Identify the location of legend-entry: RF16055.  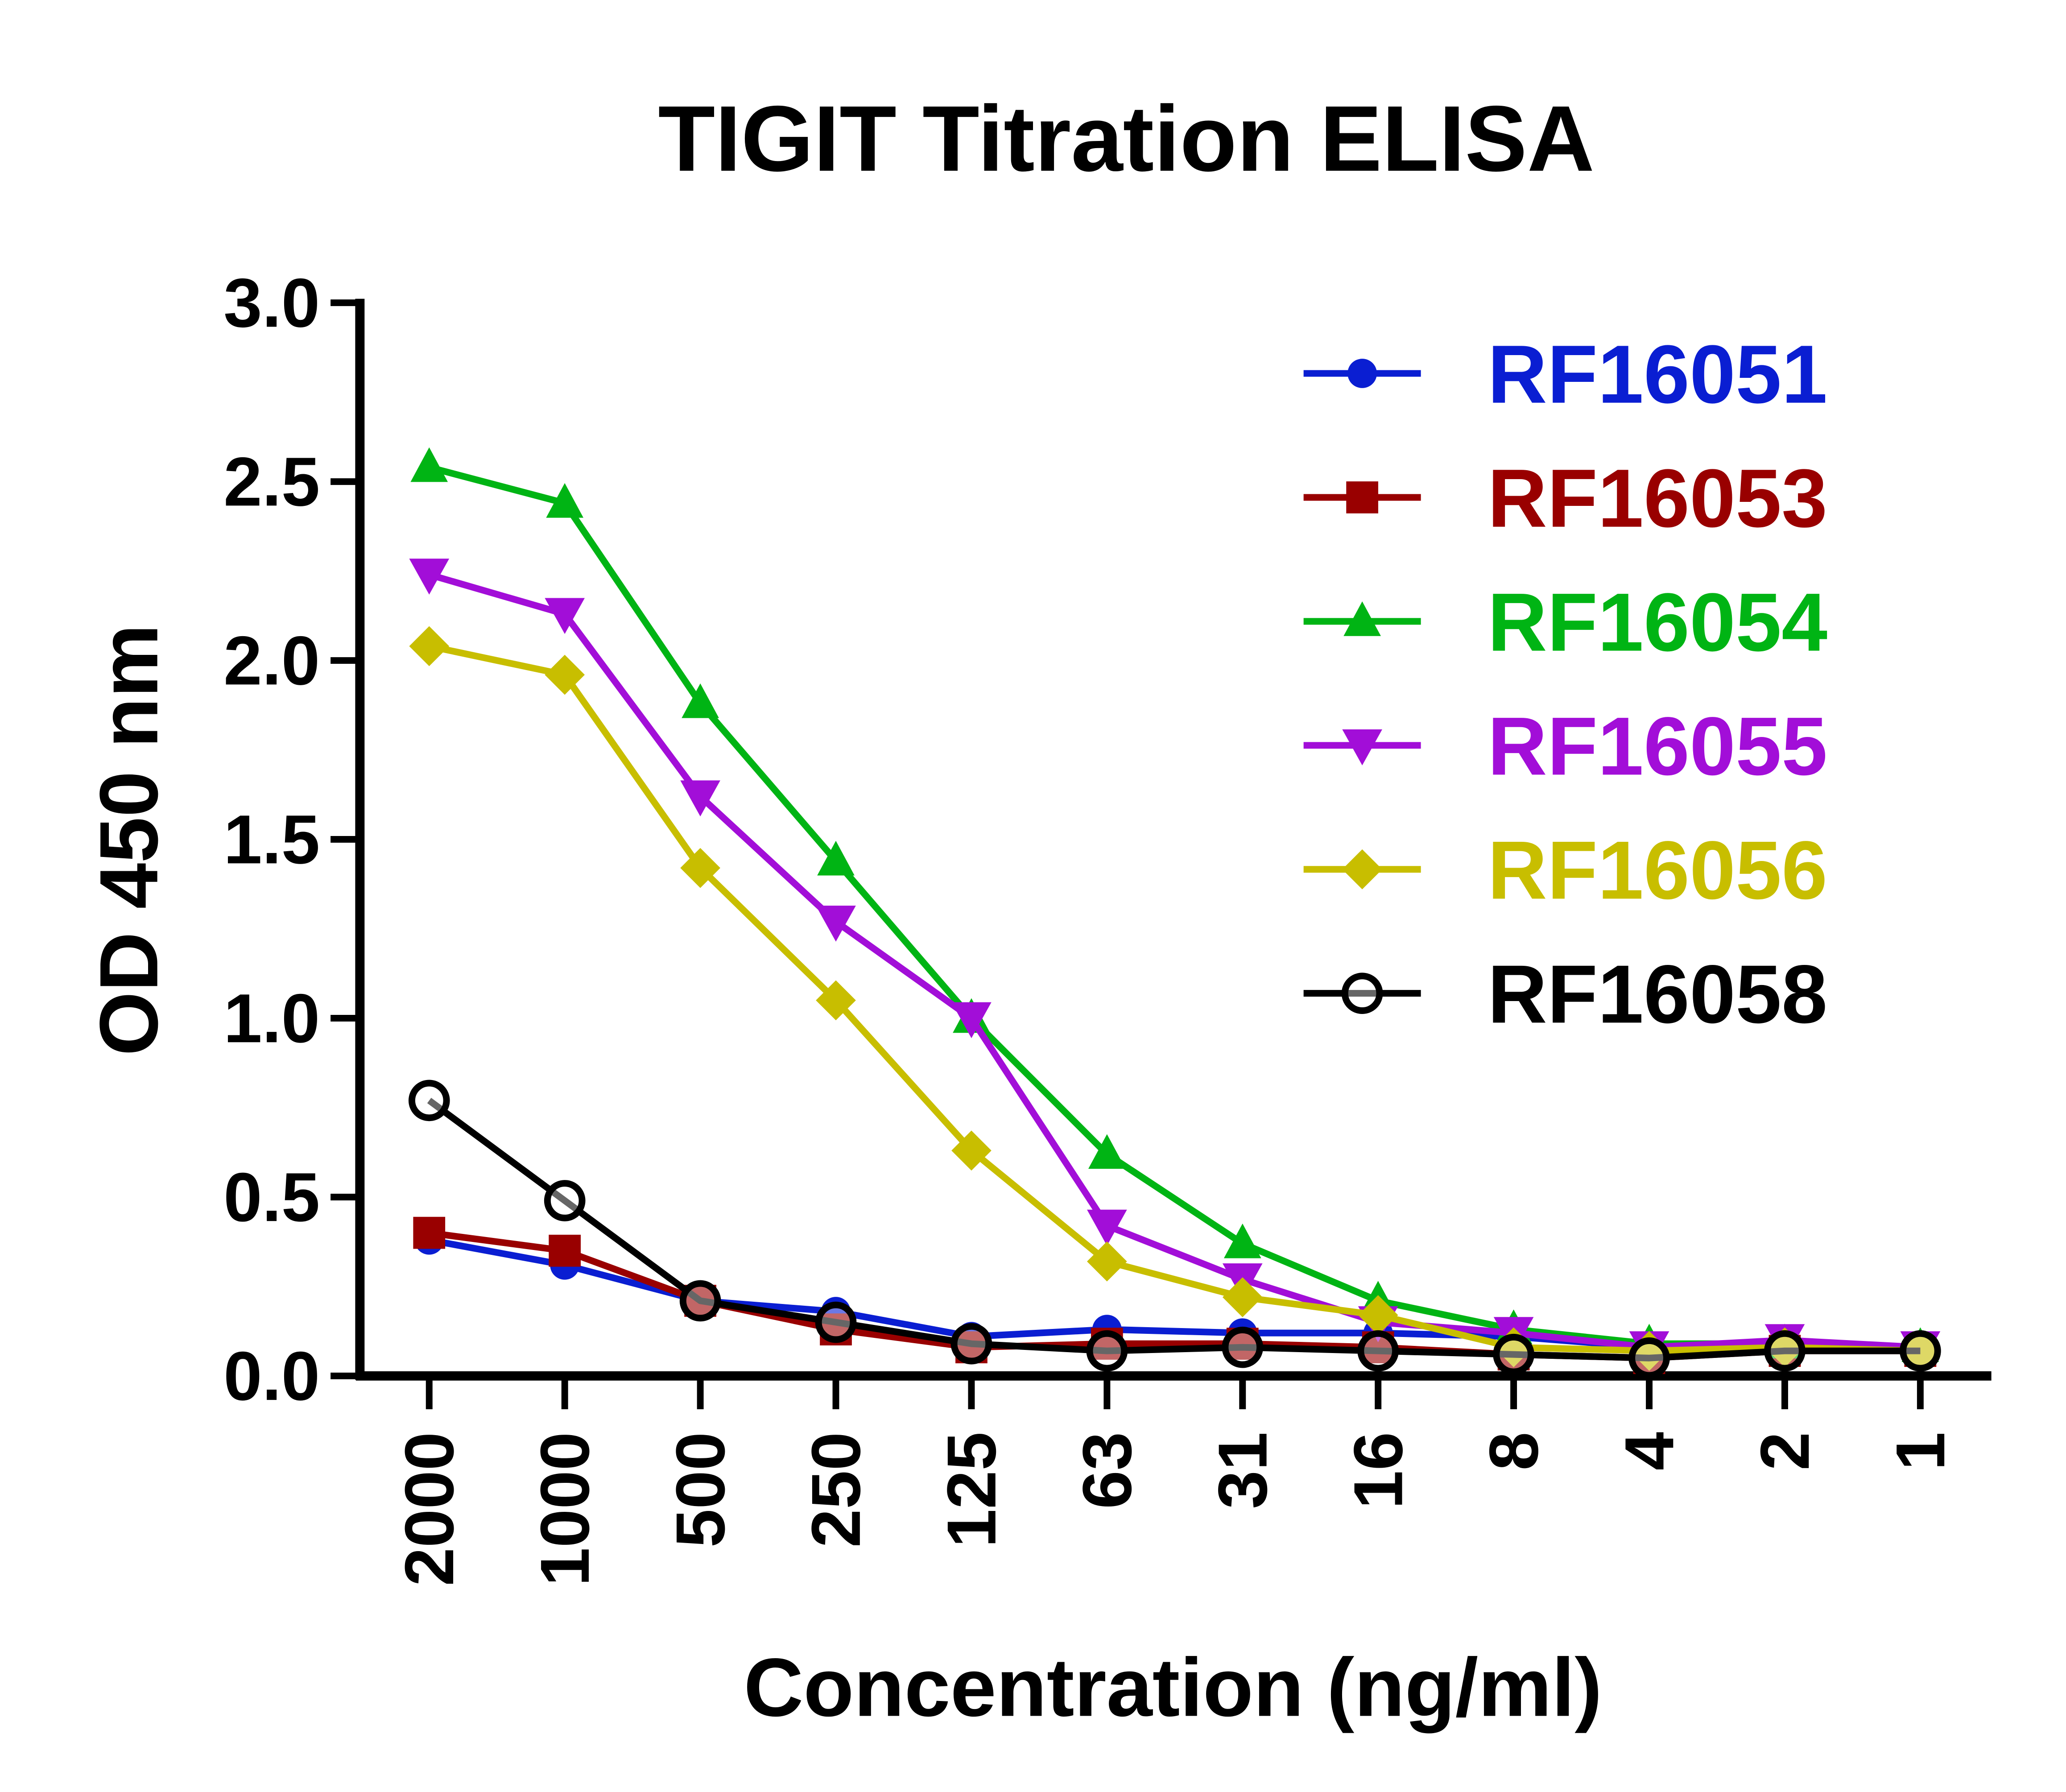
(1565, 746).